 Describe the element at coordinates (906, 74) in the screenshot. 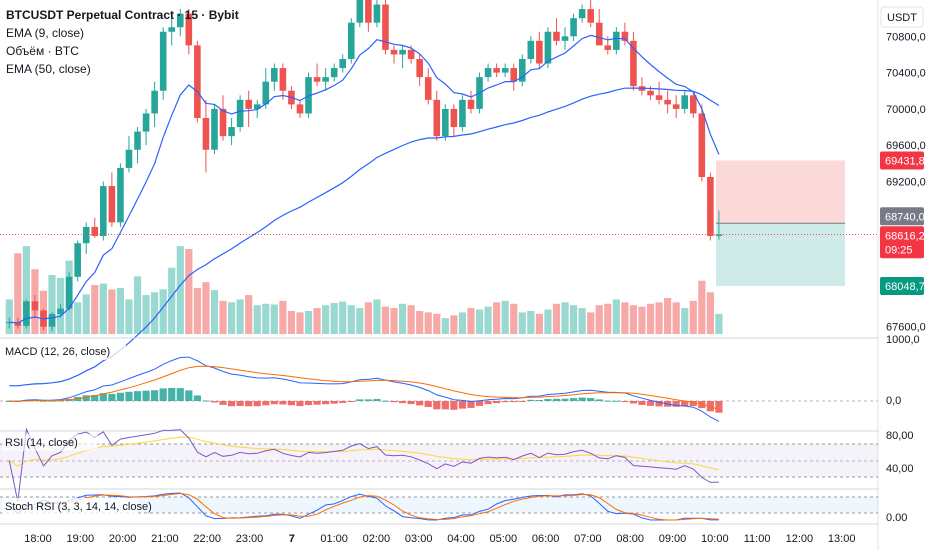

I see `price-tick: 70400,0` at that location.